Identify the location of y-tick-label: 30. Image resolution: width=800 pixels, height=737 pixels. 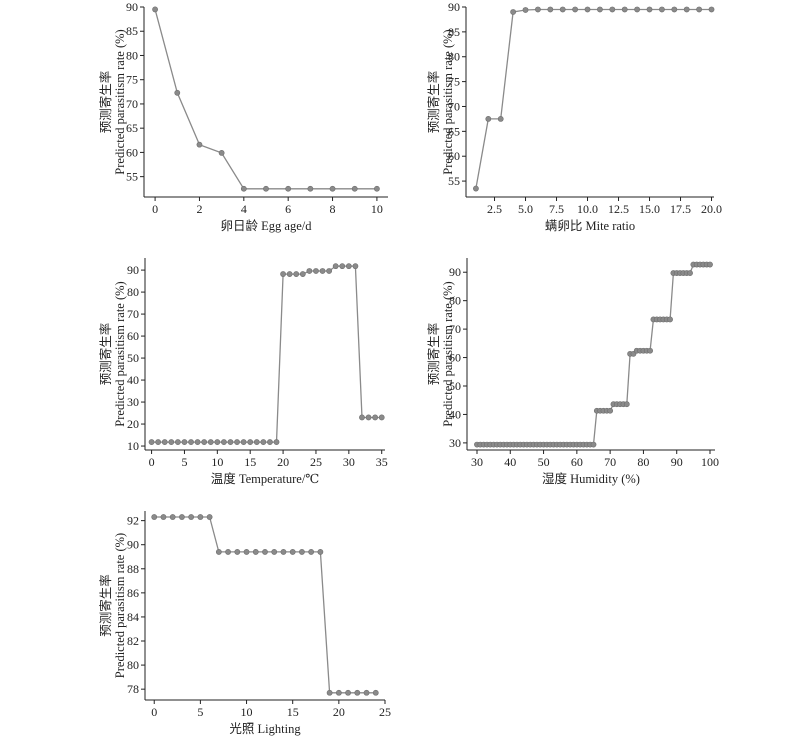
(455, 443).